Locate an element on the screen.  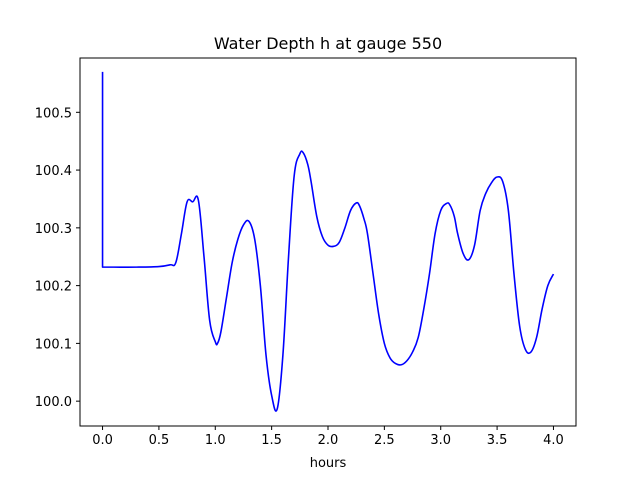
chart-title: Water Depth h at gauge 550 is located at coordinates (328, 43).